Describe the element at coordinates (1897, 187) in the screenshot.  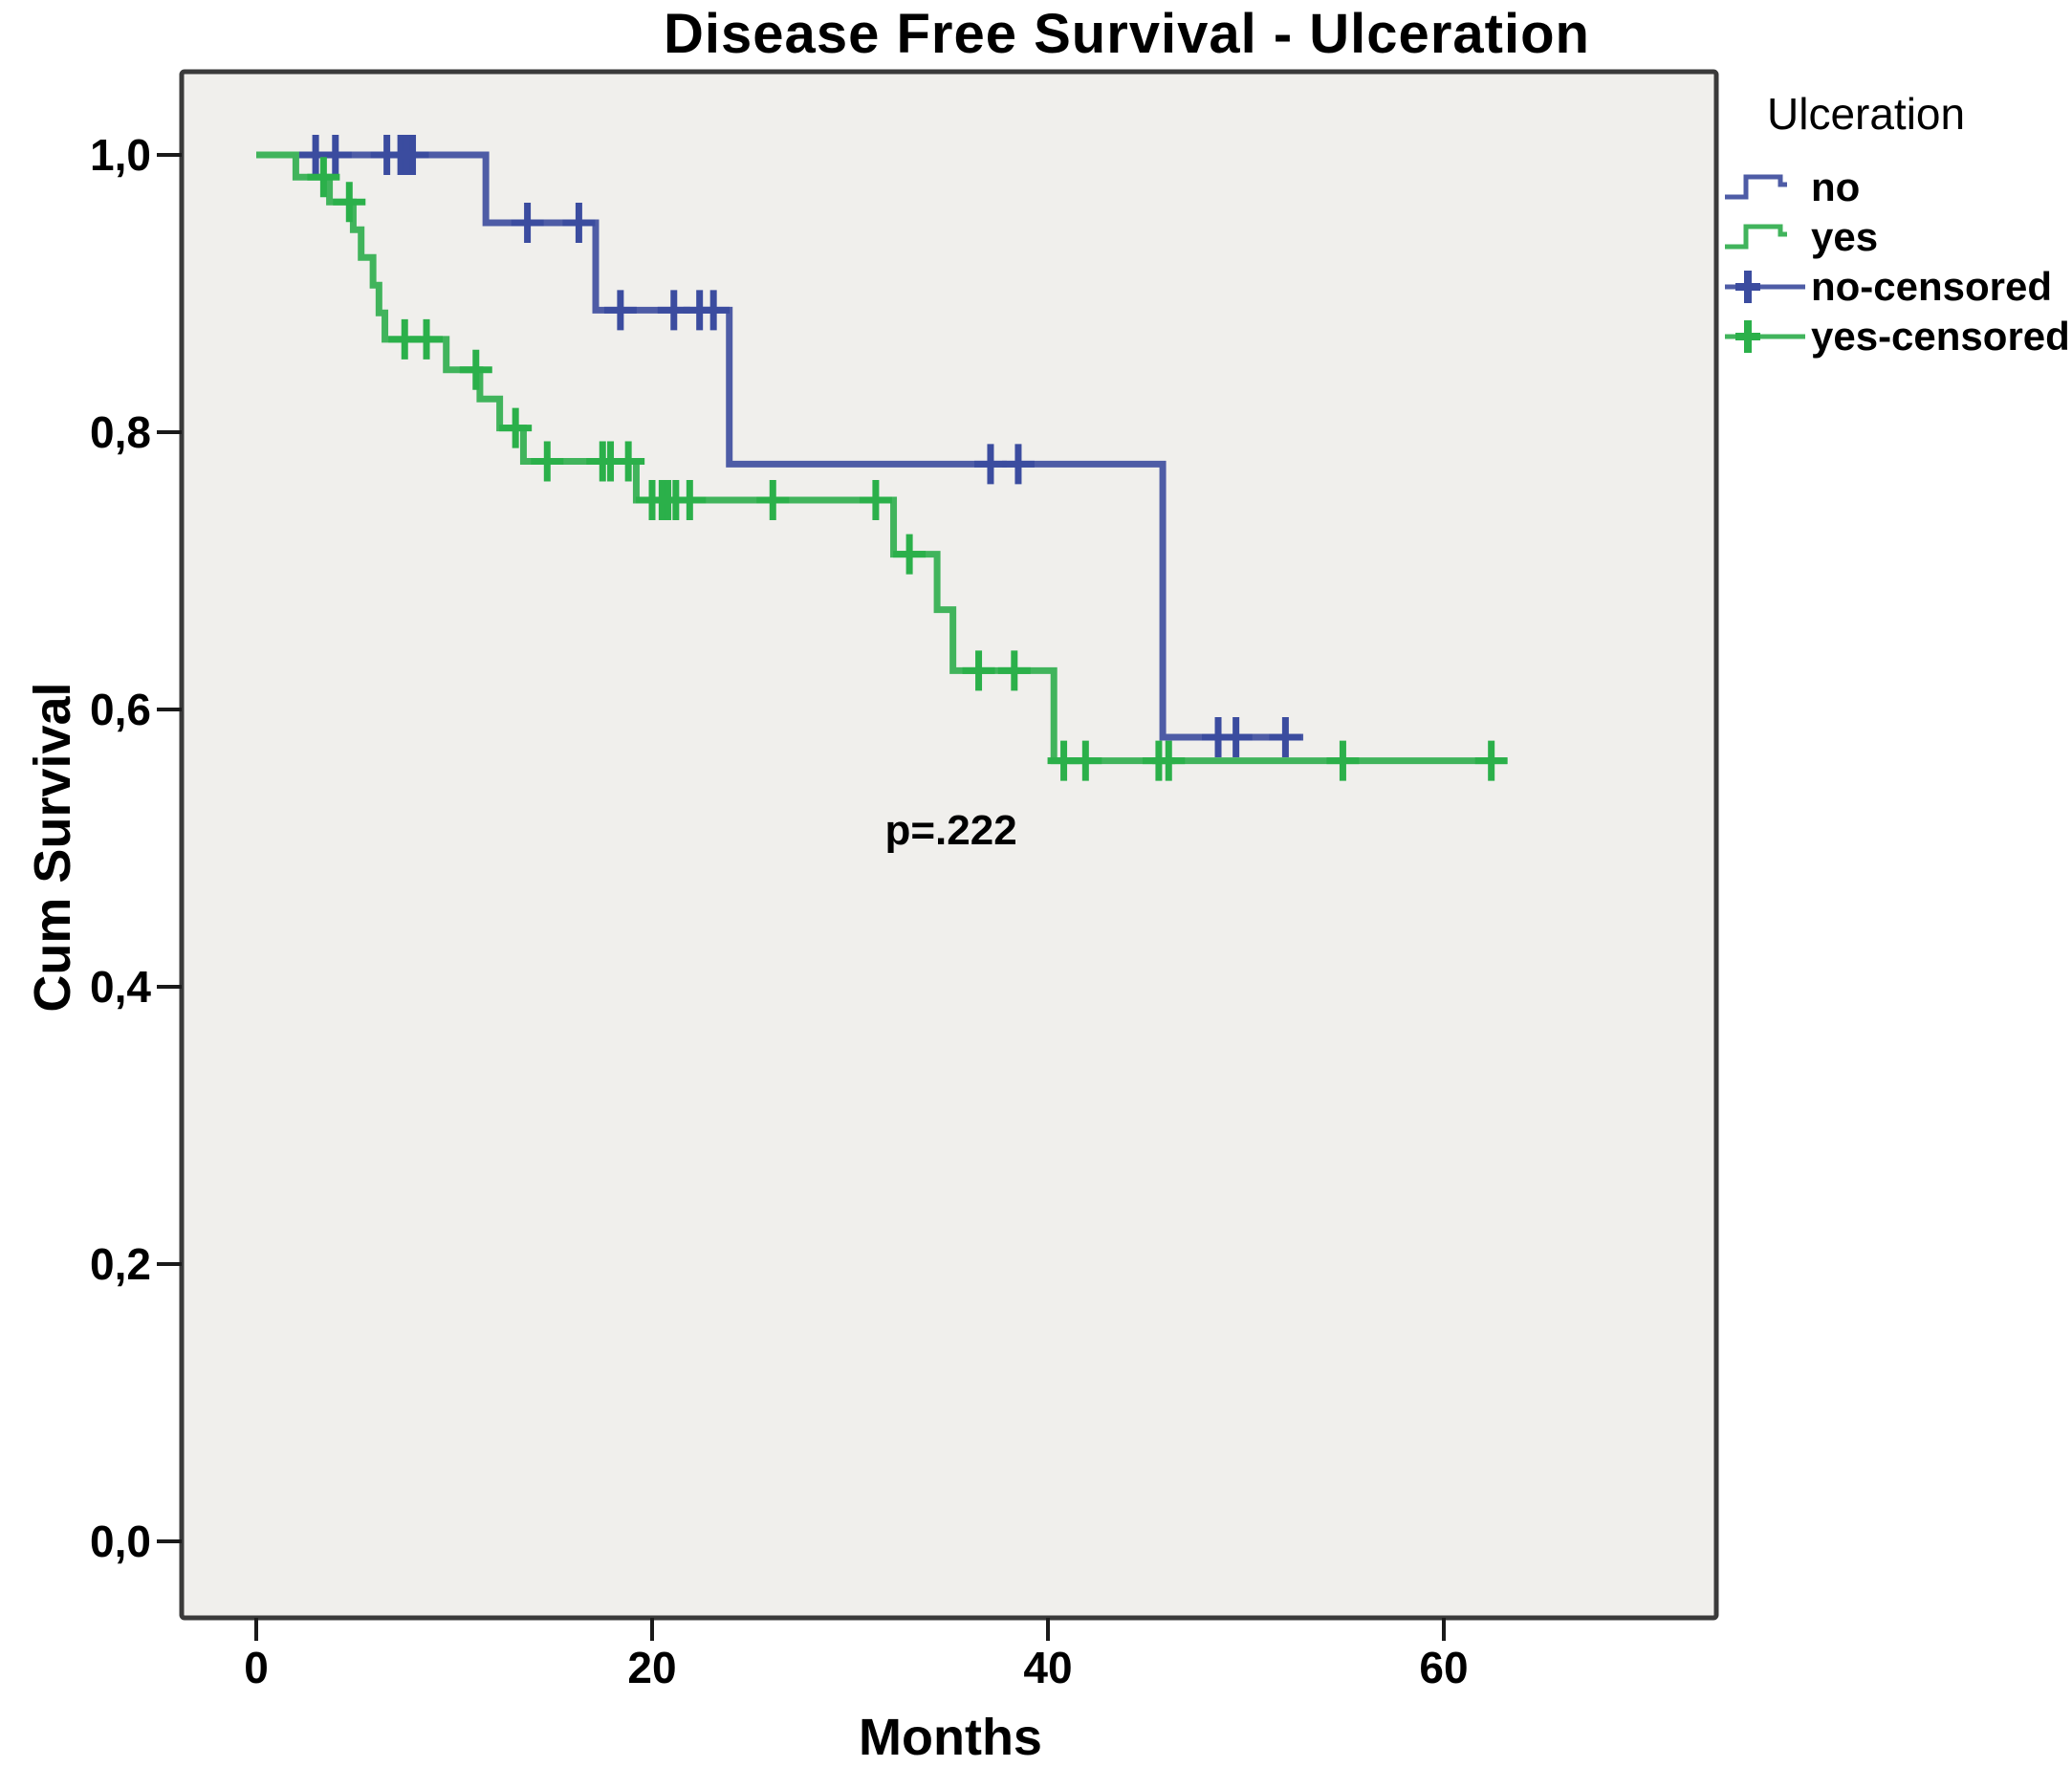
I see `legend-entry-no: no` at that location.